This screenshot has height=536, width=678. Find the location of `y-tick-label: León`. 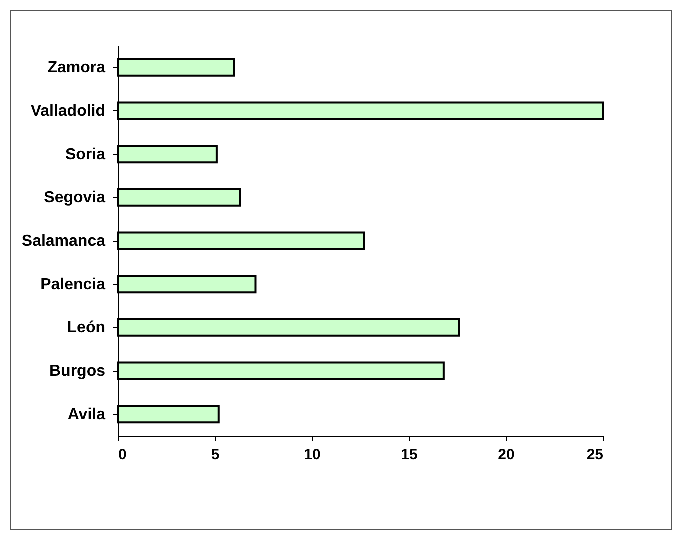

y-tick-label: León is located at coordinates (86, 328).